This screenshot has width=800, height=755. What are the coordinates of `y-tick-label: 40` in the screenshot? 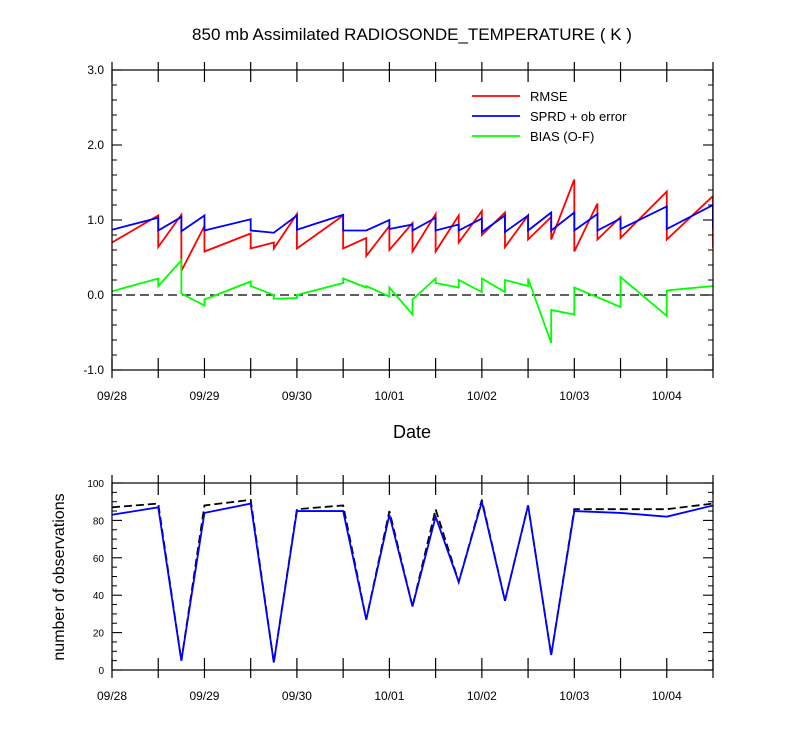 It's located at (99, 596).